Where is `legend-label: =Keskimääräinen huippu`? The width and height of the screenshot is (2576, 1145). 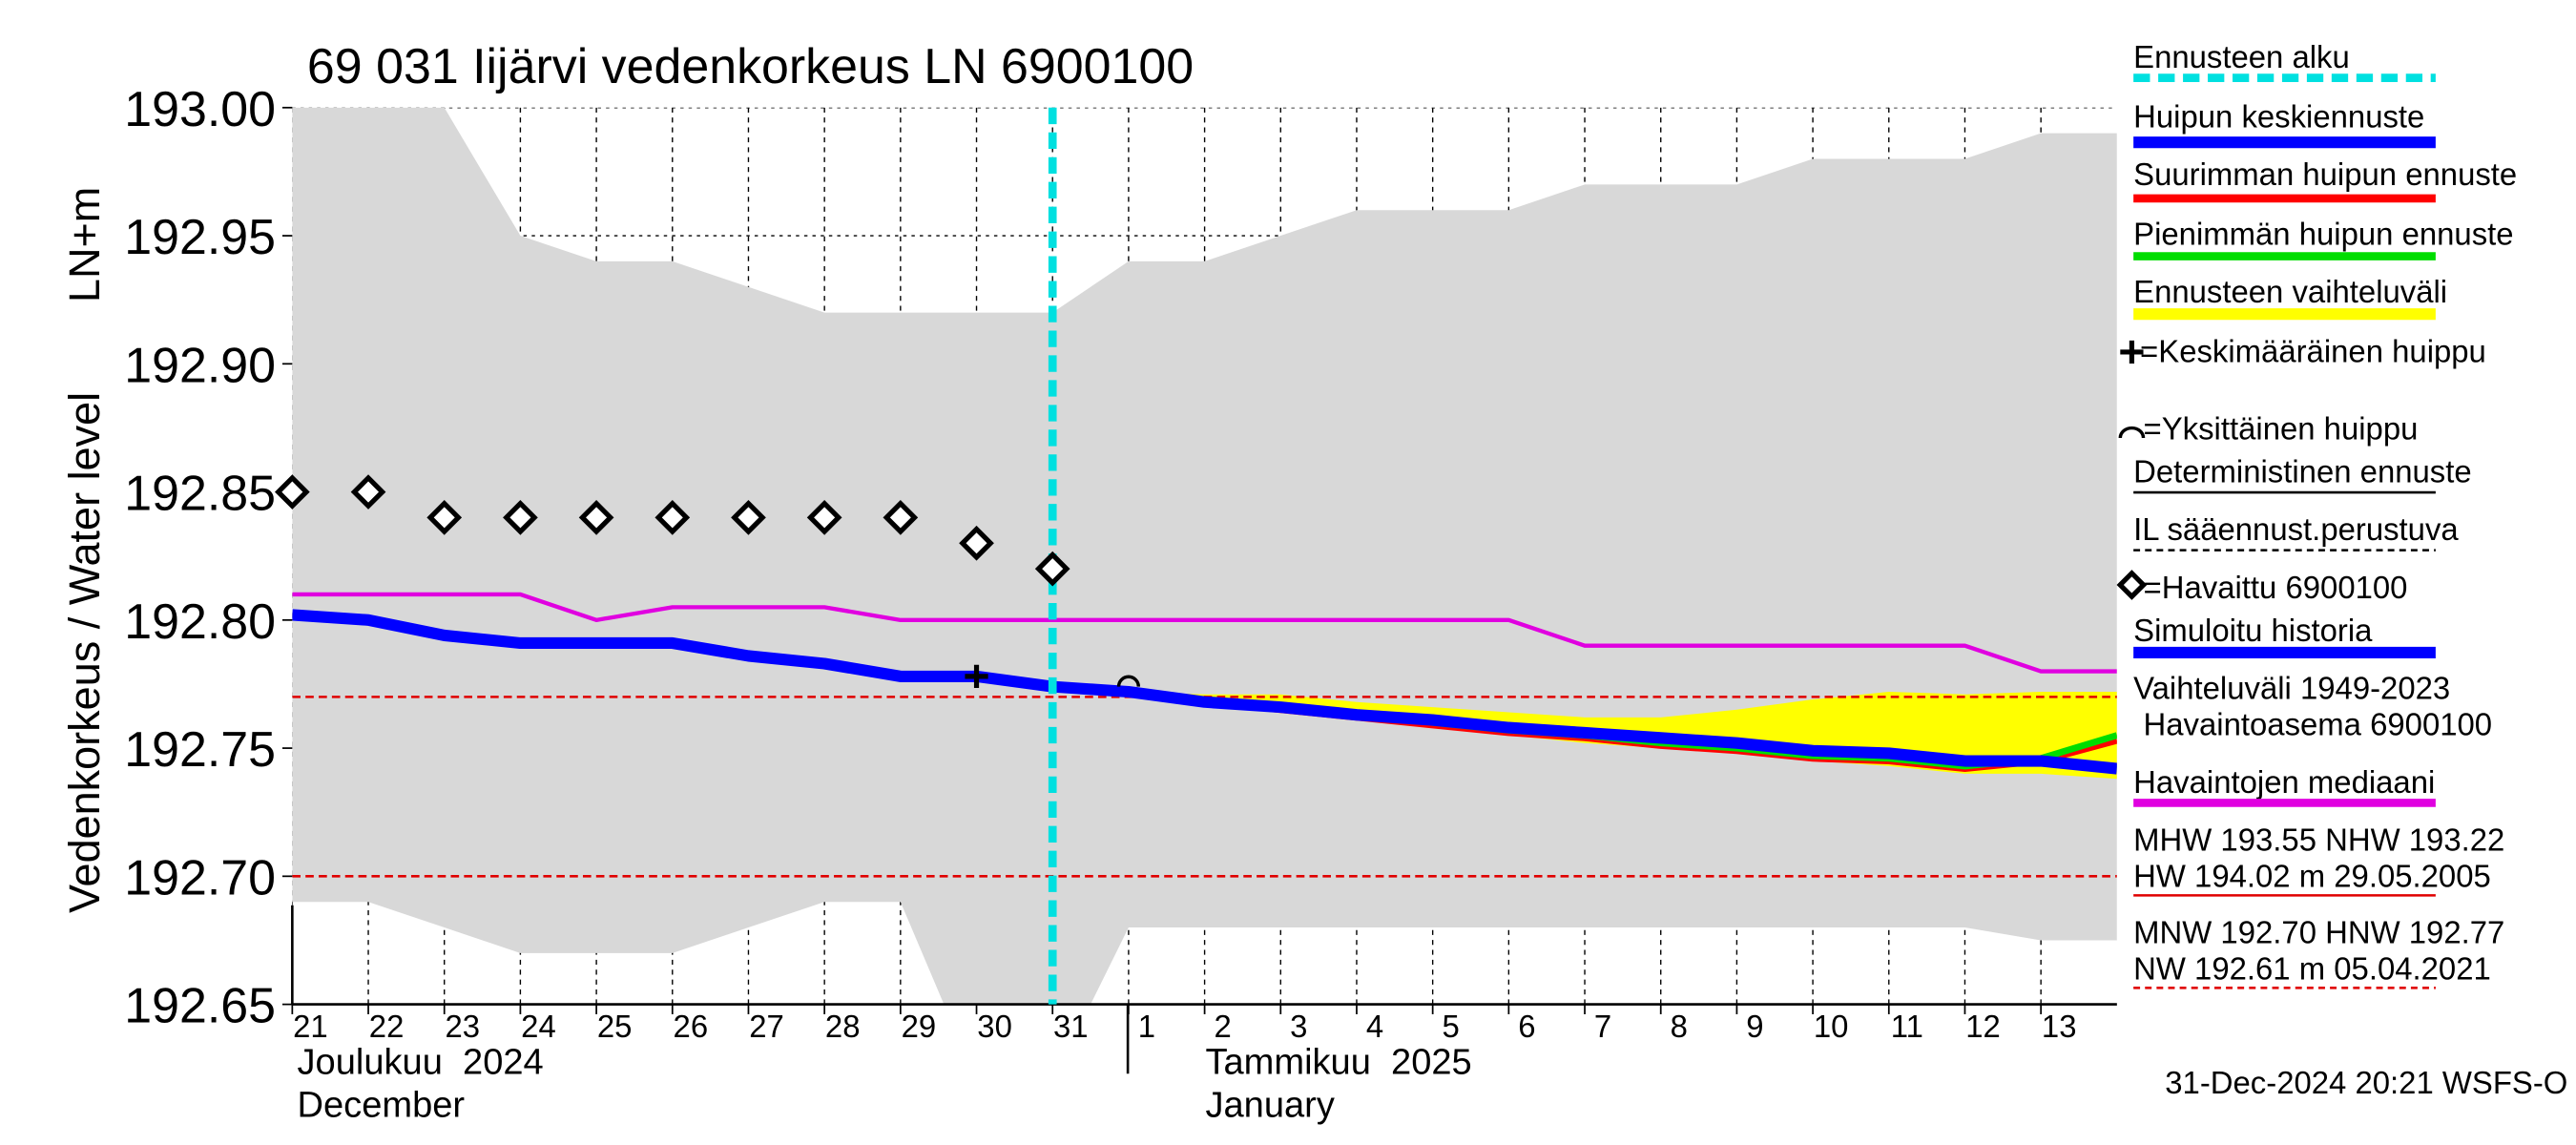 legend-label: =Keskimääräinen huippu is located at coordinates (2313, 350).